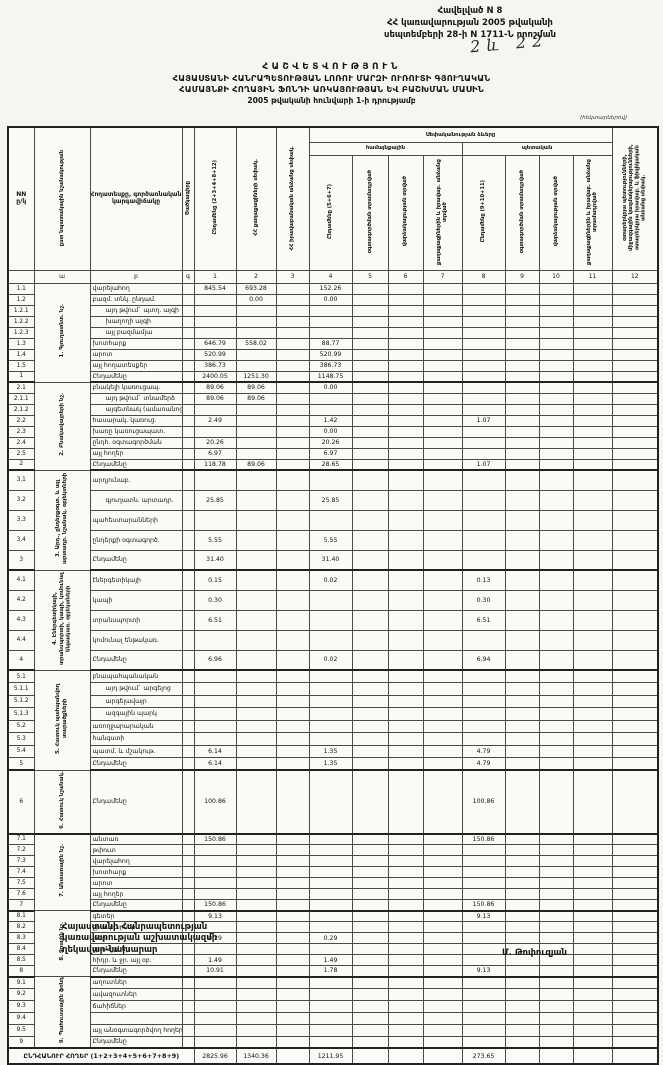 Image resolution: width=663 pixels, height=1065 pixels. Describe the element at coordinates (136, 540) in the screenshot. I see `row-label: ընդերքի օգտագործ.` at that location.